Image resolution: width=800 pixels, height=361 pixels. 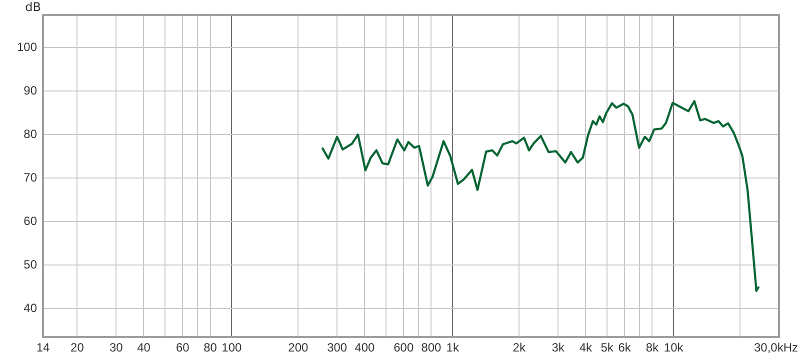 What do you see at coordinates (790, 347) in the screenshot?
I see `x-axis-title: Hz` at bounding box center [790, 347].